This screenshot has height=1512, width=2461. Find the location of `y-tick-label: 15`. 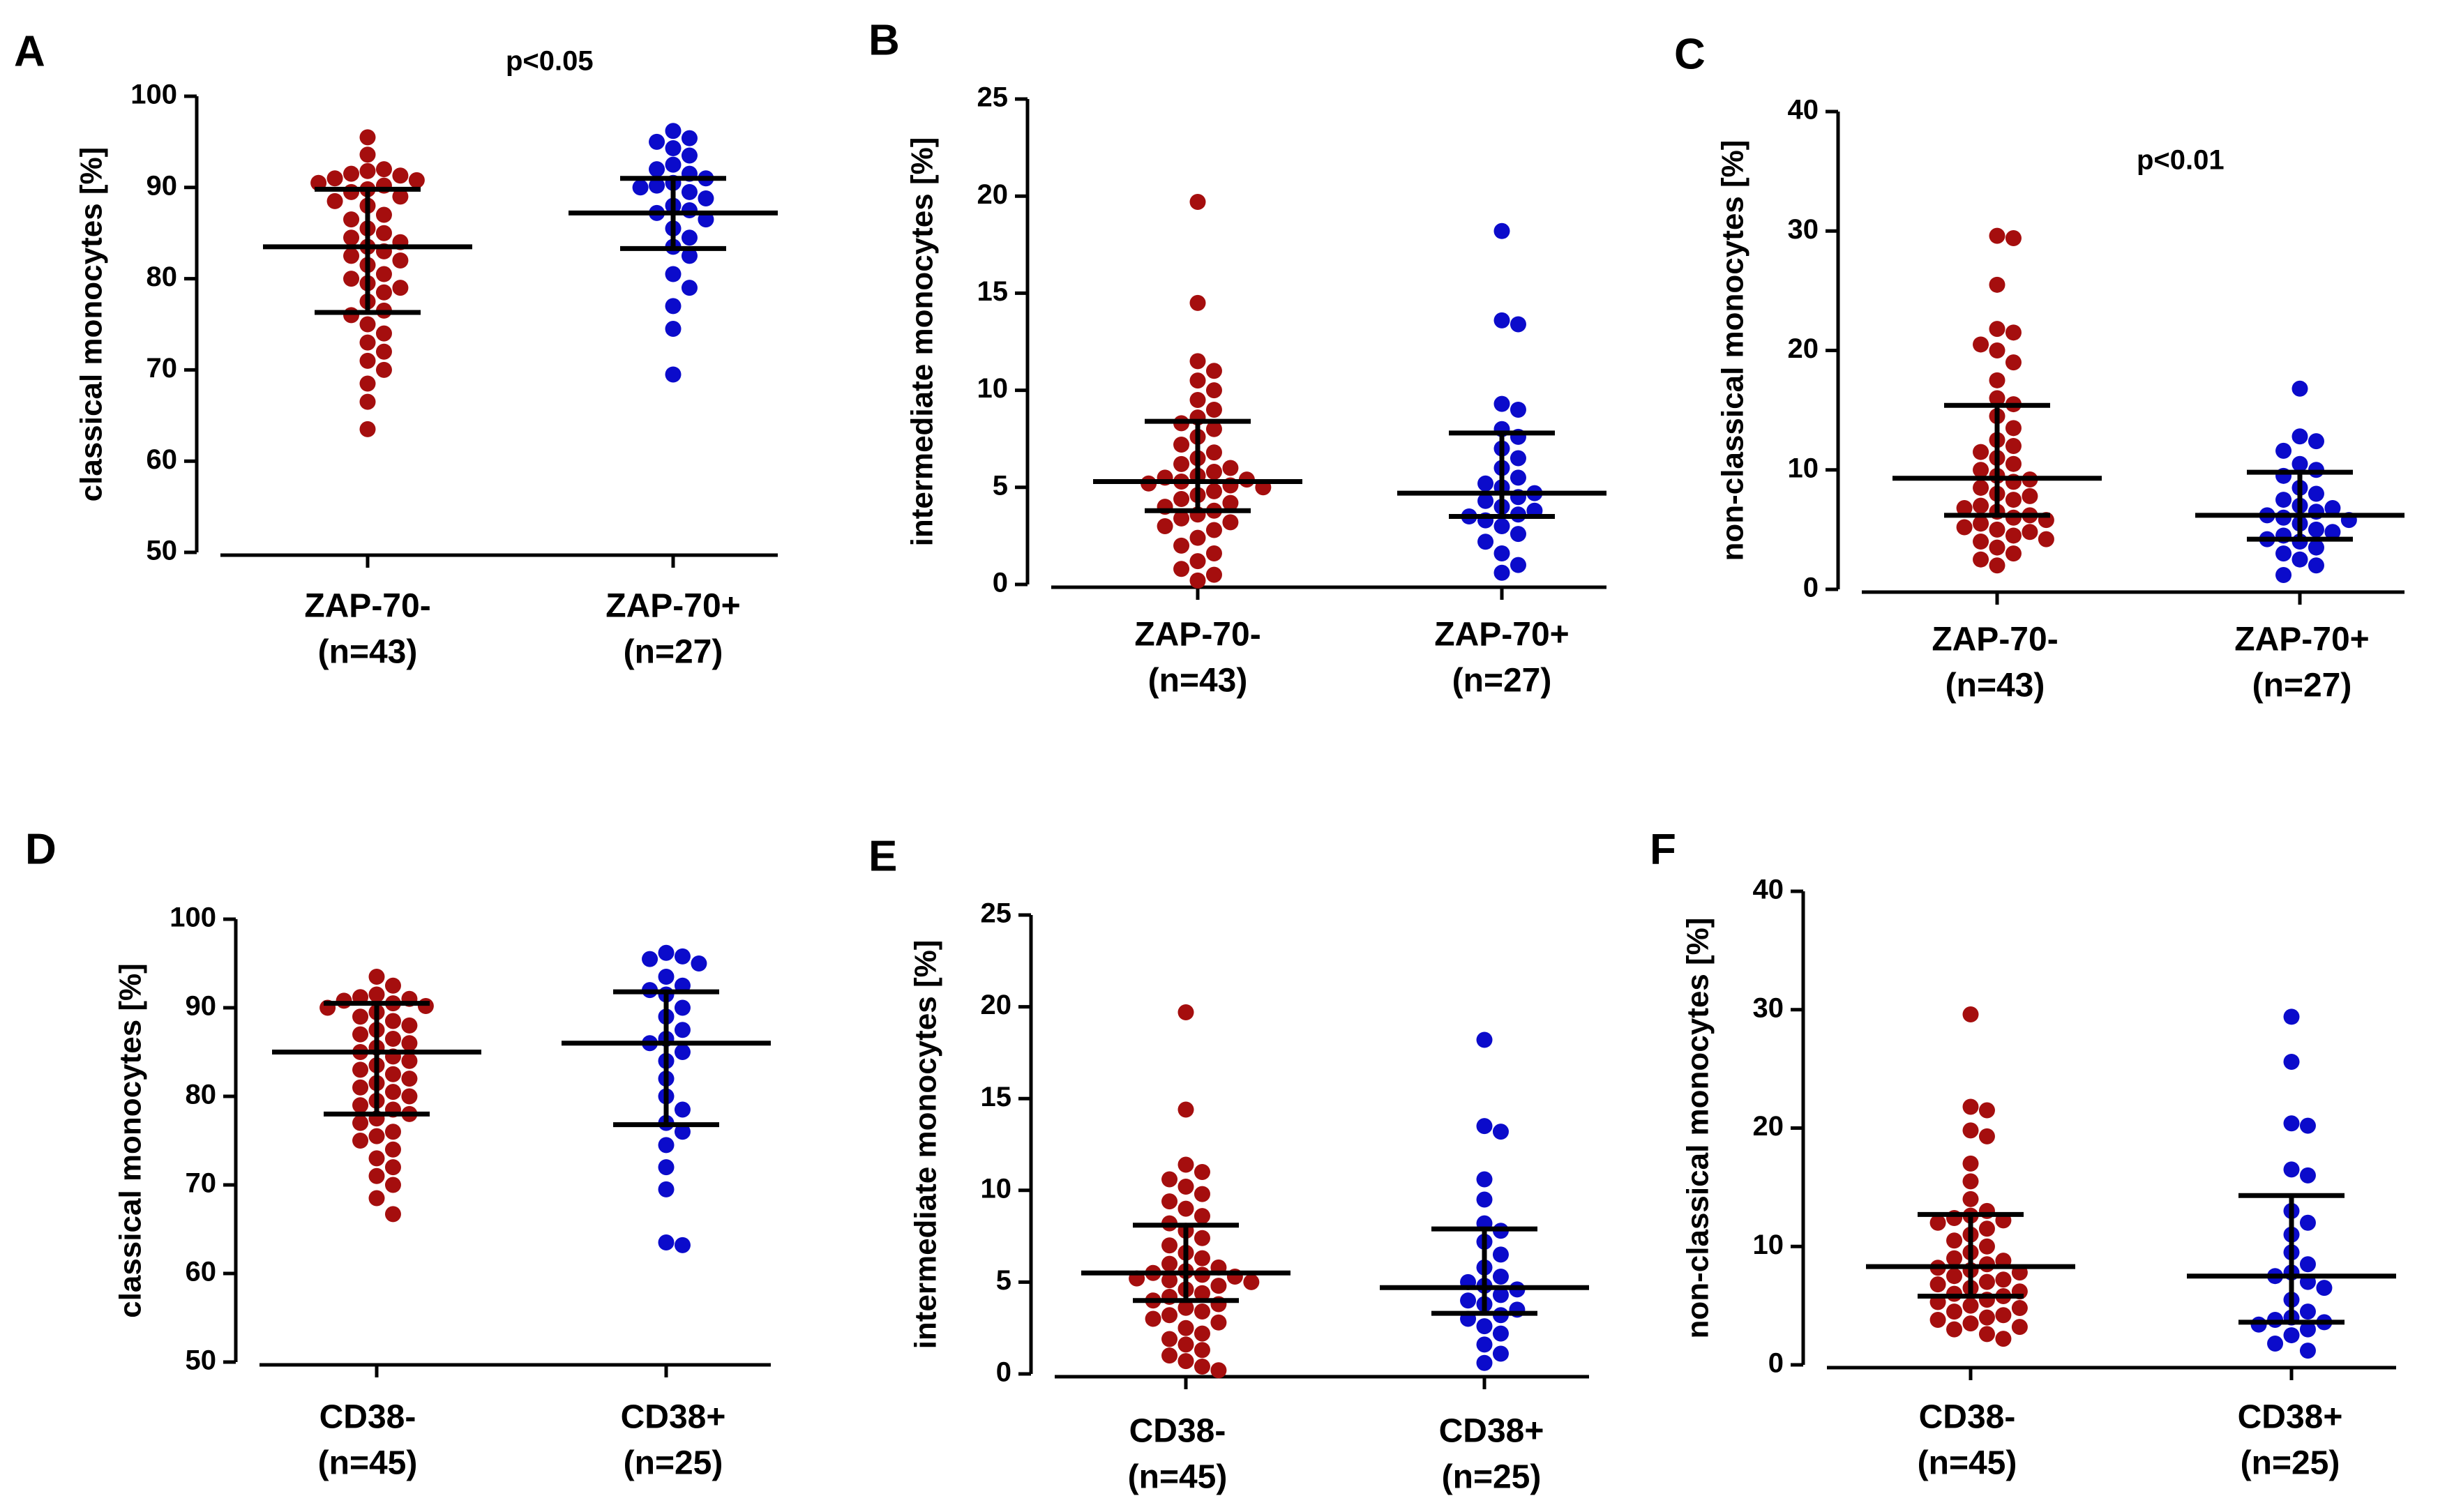

y-tick-label: 15 is located at coordinates (997, 1097).